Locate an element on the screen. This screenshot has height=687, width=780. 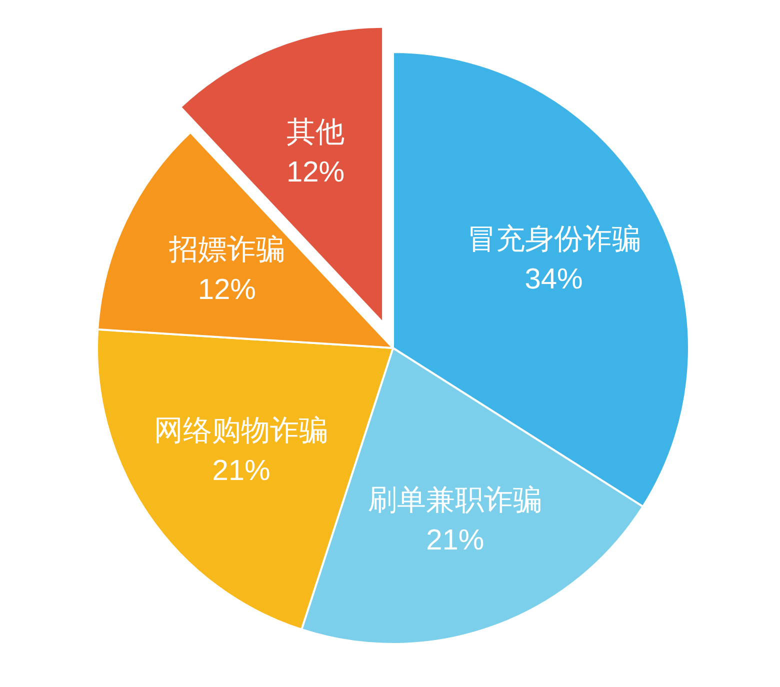
slice-label: 网络购物诈骗 is located at coordinates (241, 431).